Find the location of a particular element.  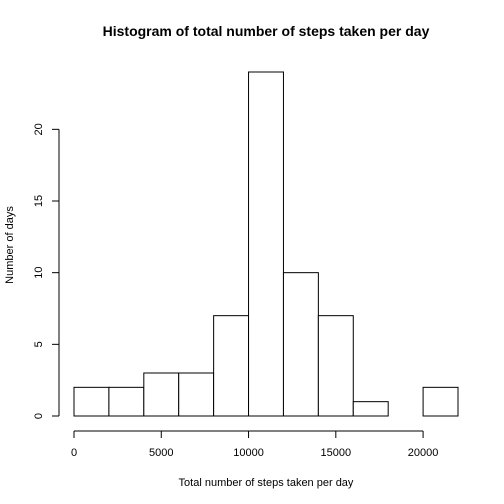

y-tick-label: 15 is located at coordinates (39, 201).